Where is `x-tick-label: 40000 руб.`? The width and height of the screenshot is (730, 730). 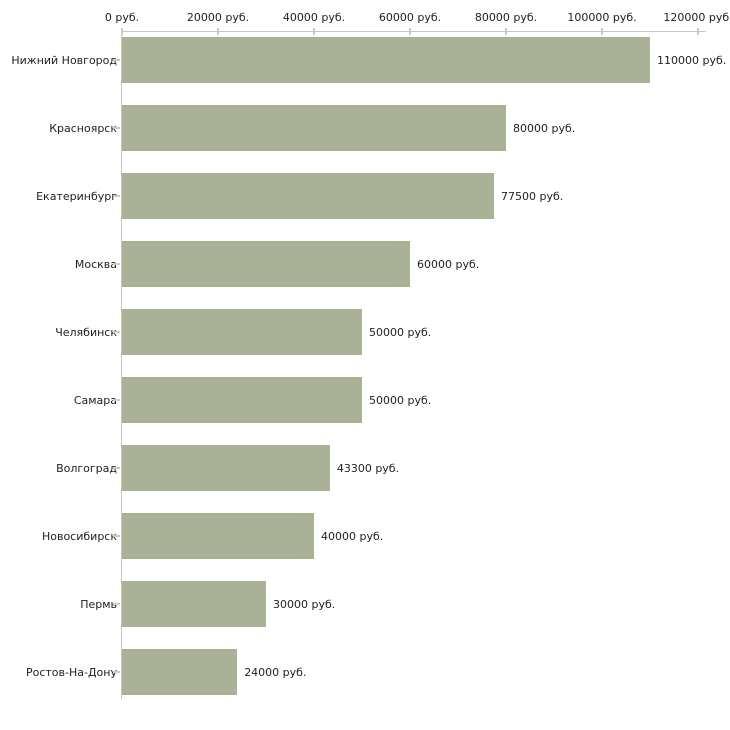
x-tick-label: 40000 руб. is located at coordinates (314, 17).